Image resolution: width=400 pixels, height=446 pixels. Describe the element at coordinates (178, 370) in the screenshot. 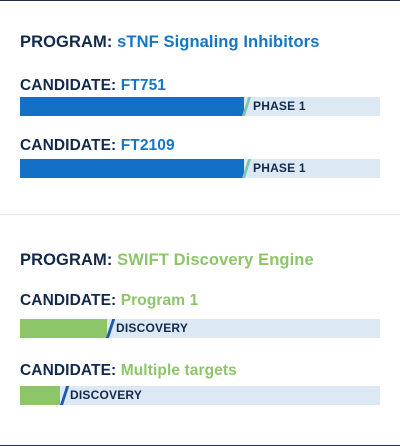

I see `candidate-name: Multiple targets` at that location.